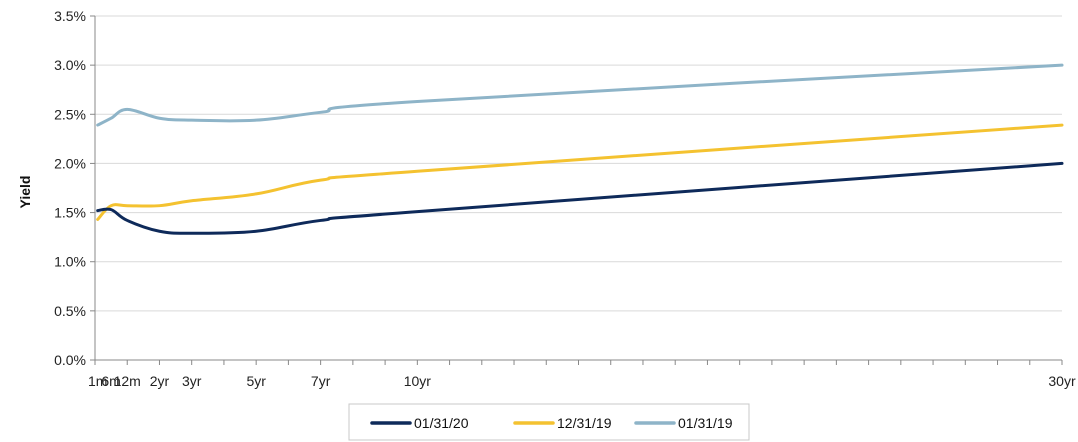  Describe the element at coordinates (549, 422) in the screenshot. I see `legend: 01/31/20 12/31/19 01/31/19` at that location.